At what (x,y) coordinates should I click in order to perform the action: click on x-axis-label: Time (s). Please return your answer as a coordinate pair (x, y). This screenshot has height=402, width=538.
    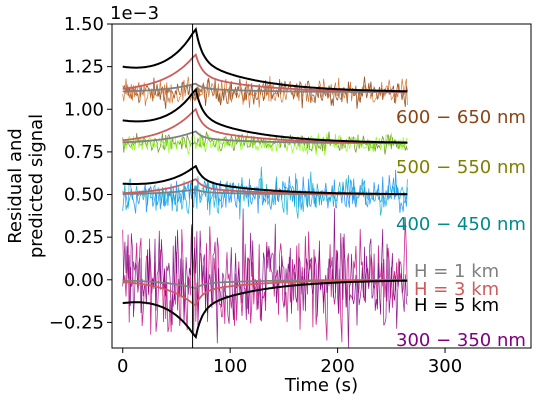
    Looking at the image, I should click on (321, 385).